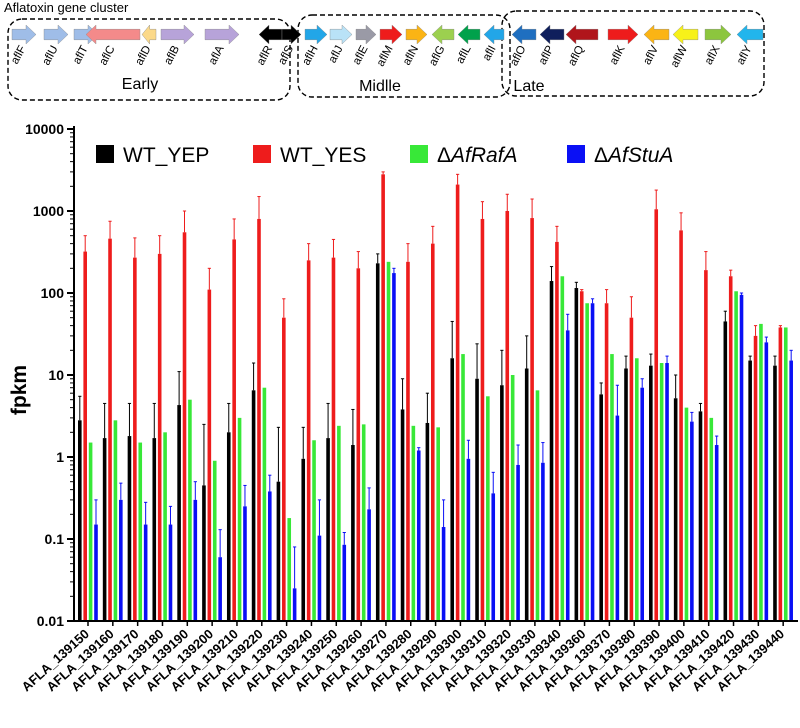  I want to click on legend-item-AfStuA: ΔAfStuA, so click(620, 155).